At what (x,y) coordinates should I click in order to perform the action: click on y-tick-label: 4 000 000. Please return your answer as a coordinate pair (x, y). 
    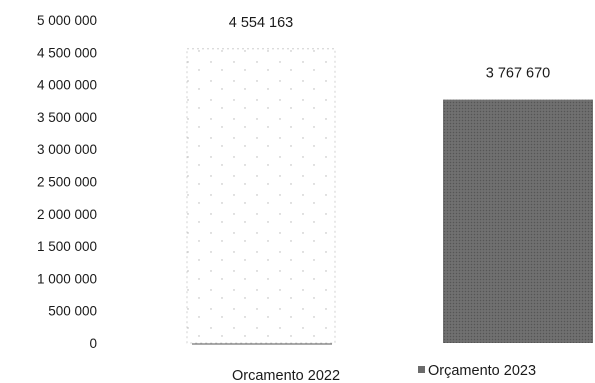
    Looking at the image, I should click on (67, 85).